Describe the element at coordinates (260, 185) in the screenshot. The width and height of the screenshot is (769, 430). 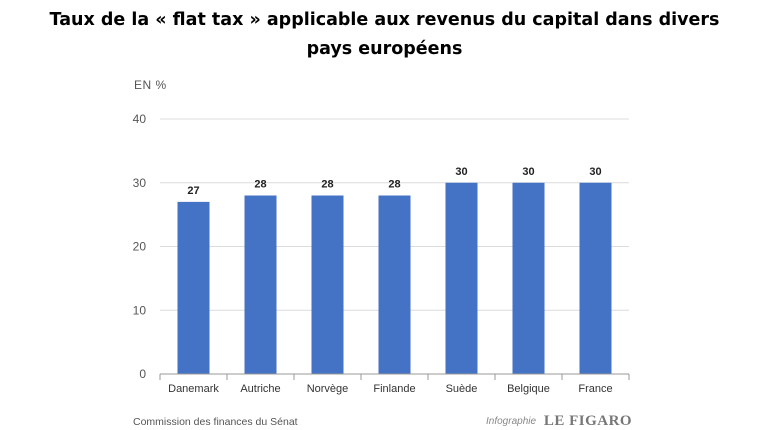
I see `data-label-autriche: 28` at that location.